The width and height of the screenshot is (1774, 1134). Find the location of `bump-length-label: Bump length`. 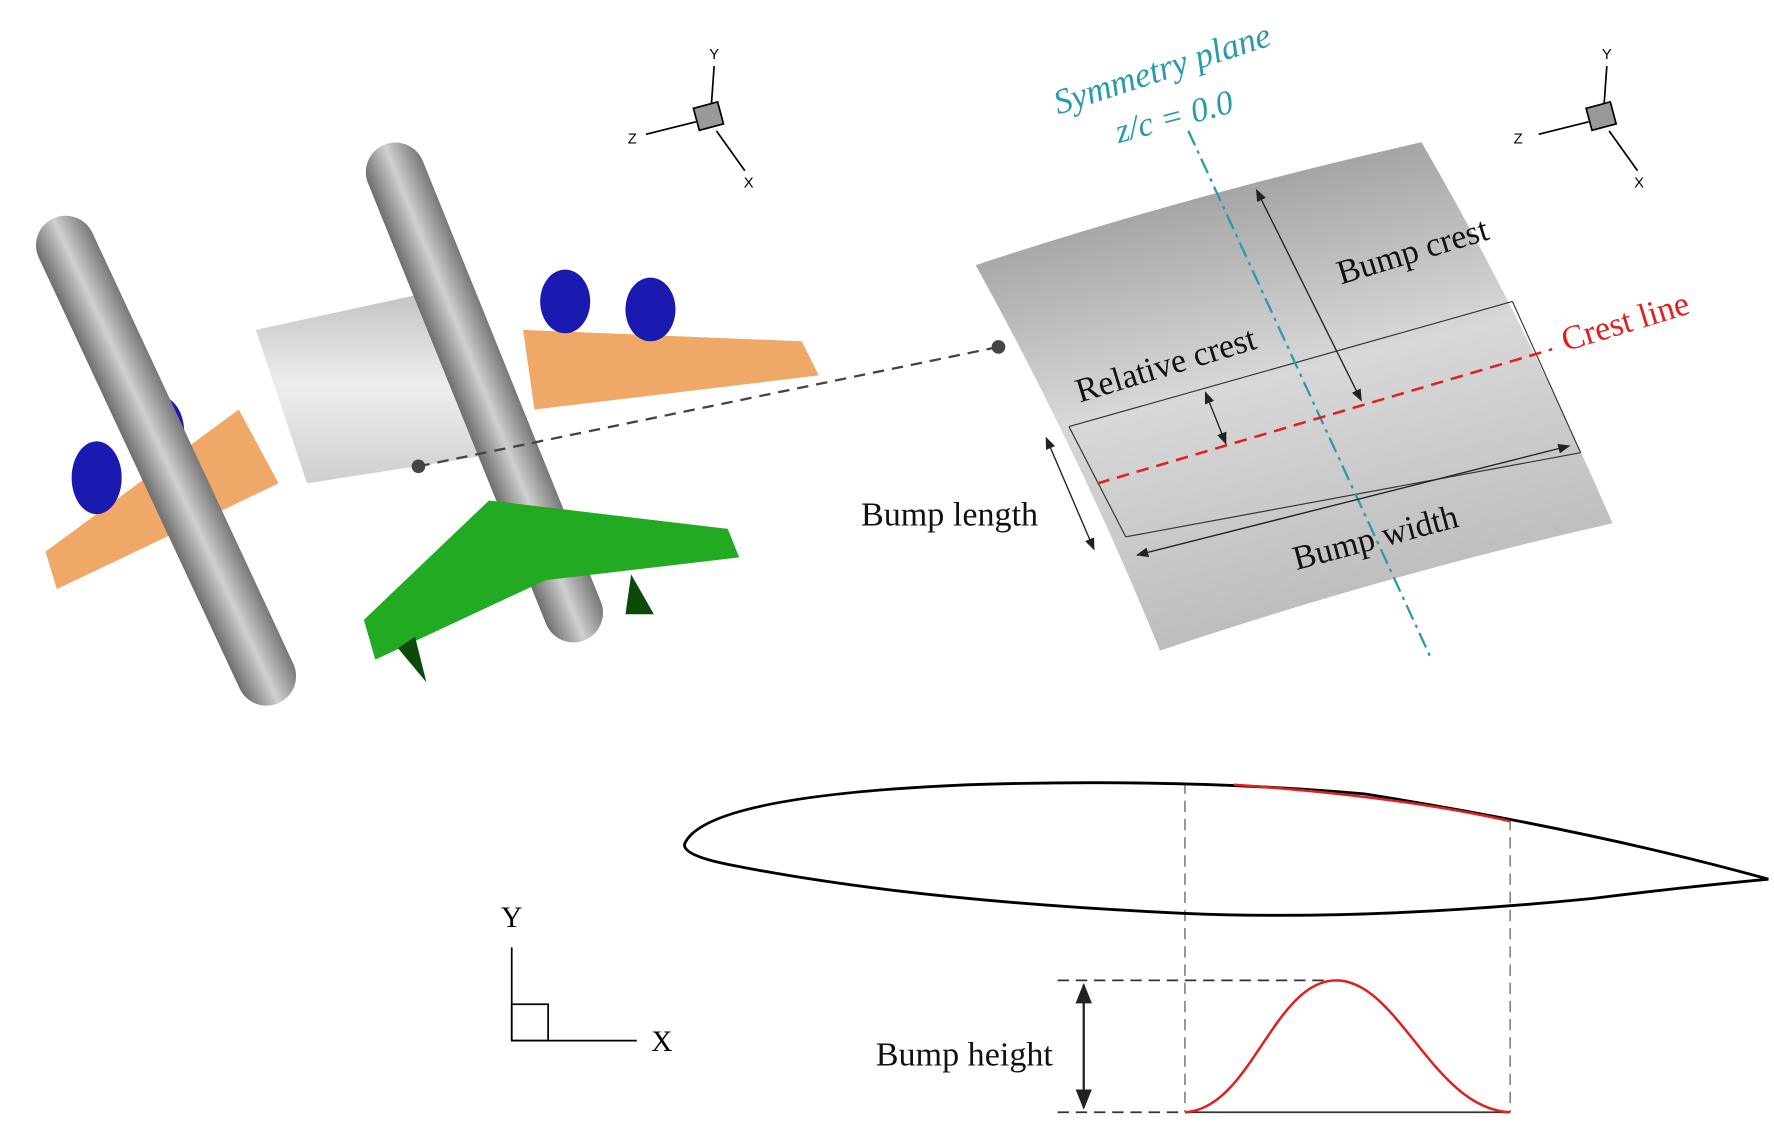

bump-length-label: Bump length is located at coordinates (949, 514).